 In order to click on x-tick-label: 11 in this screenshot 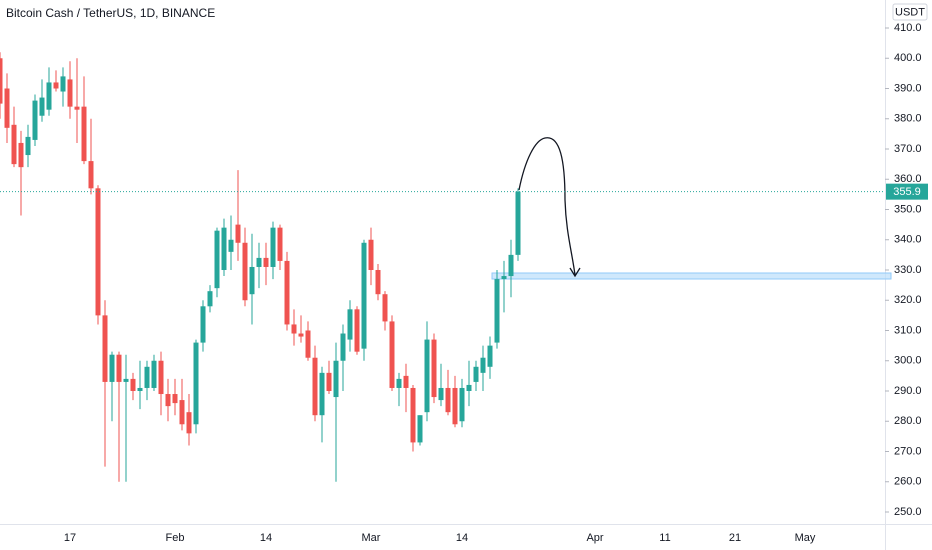, I will do `click(664, 538)`.